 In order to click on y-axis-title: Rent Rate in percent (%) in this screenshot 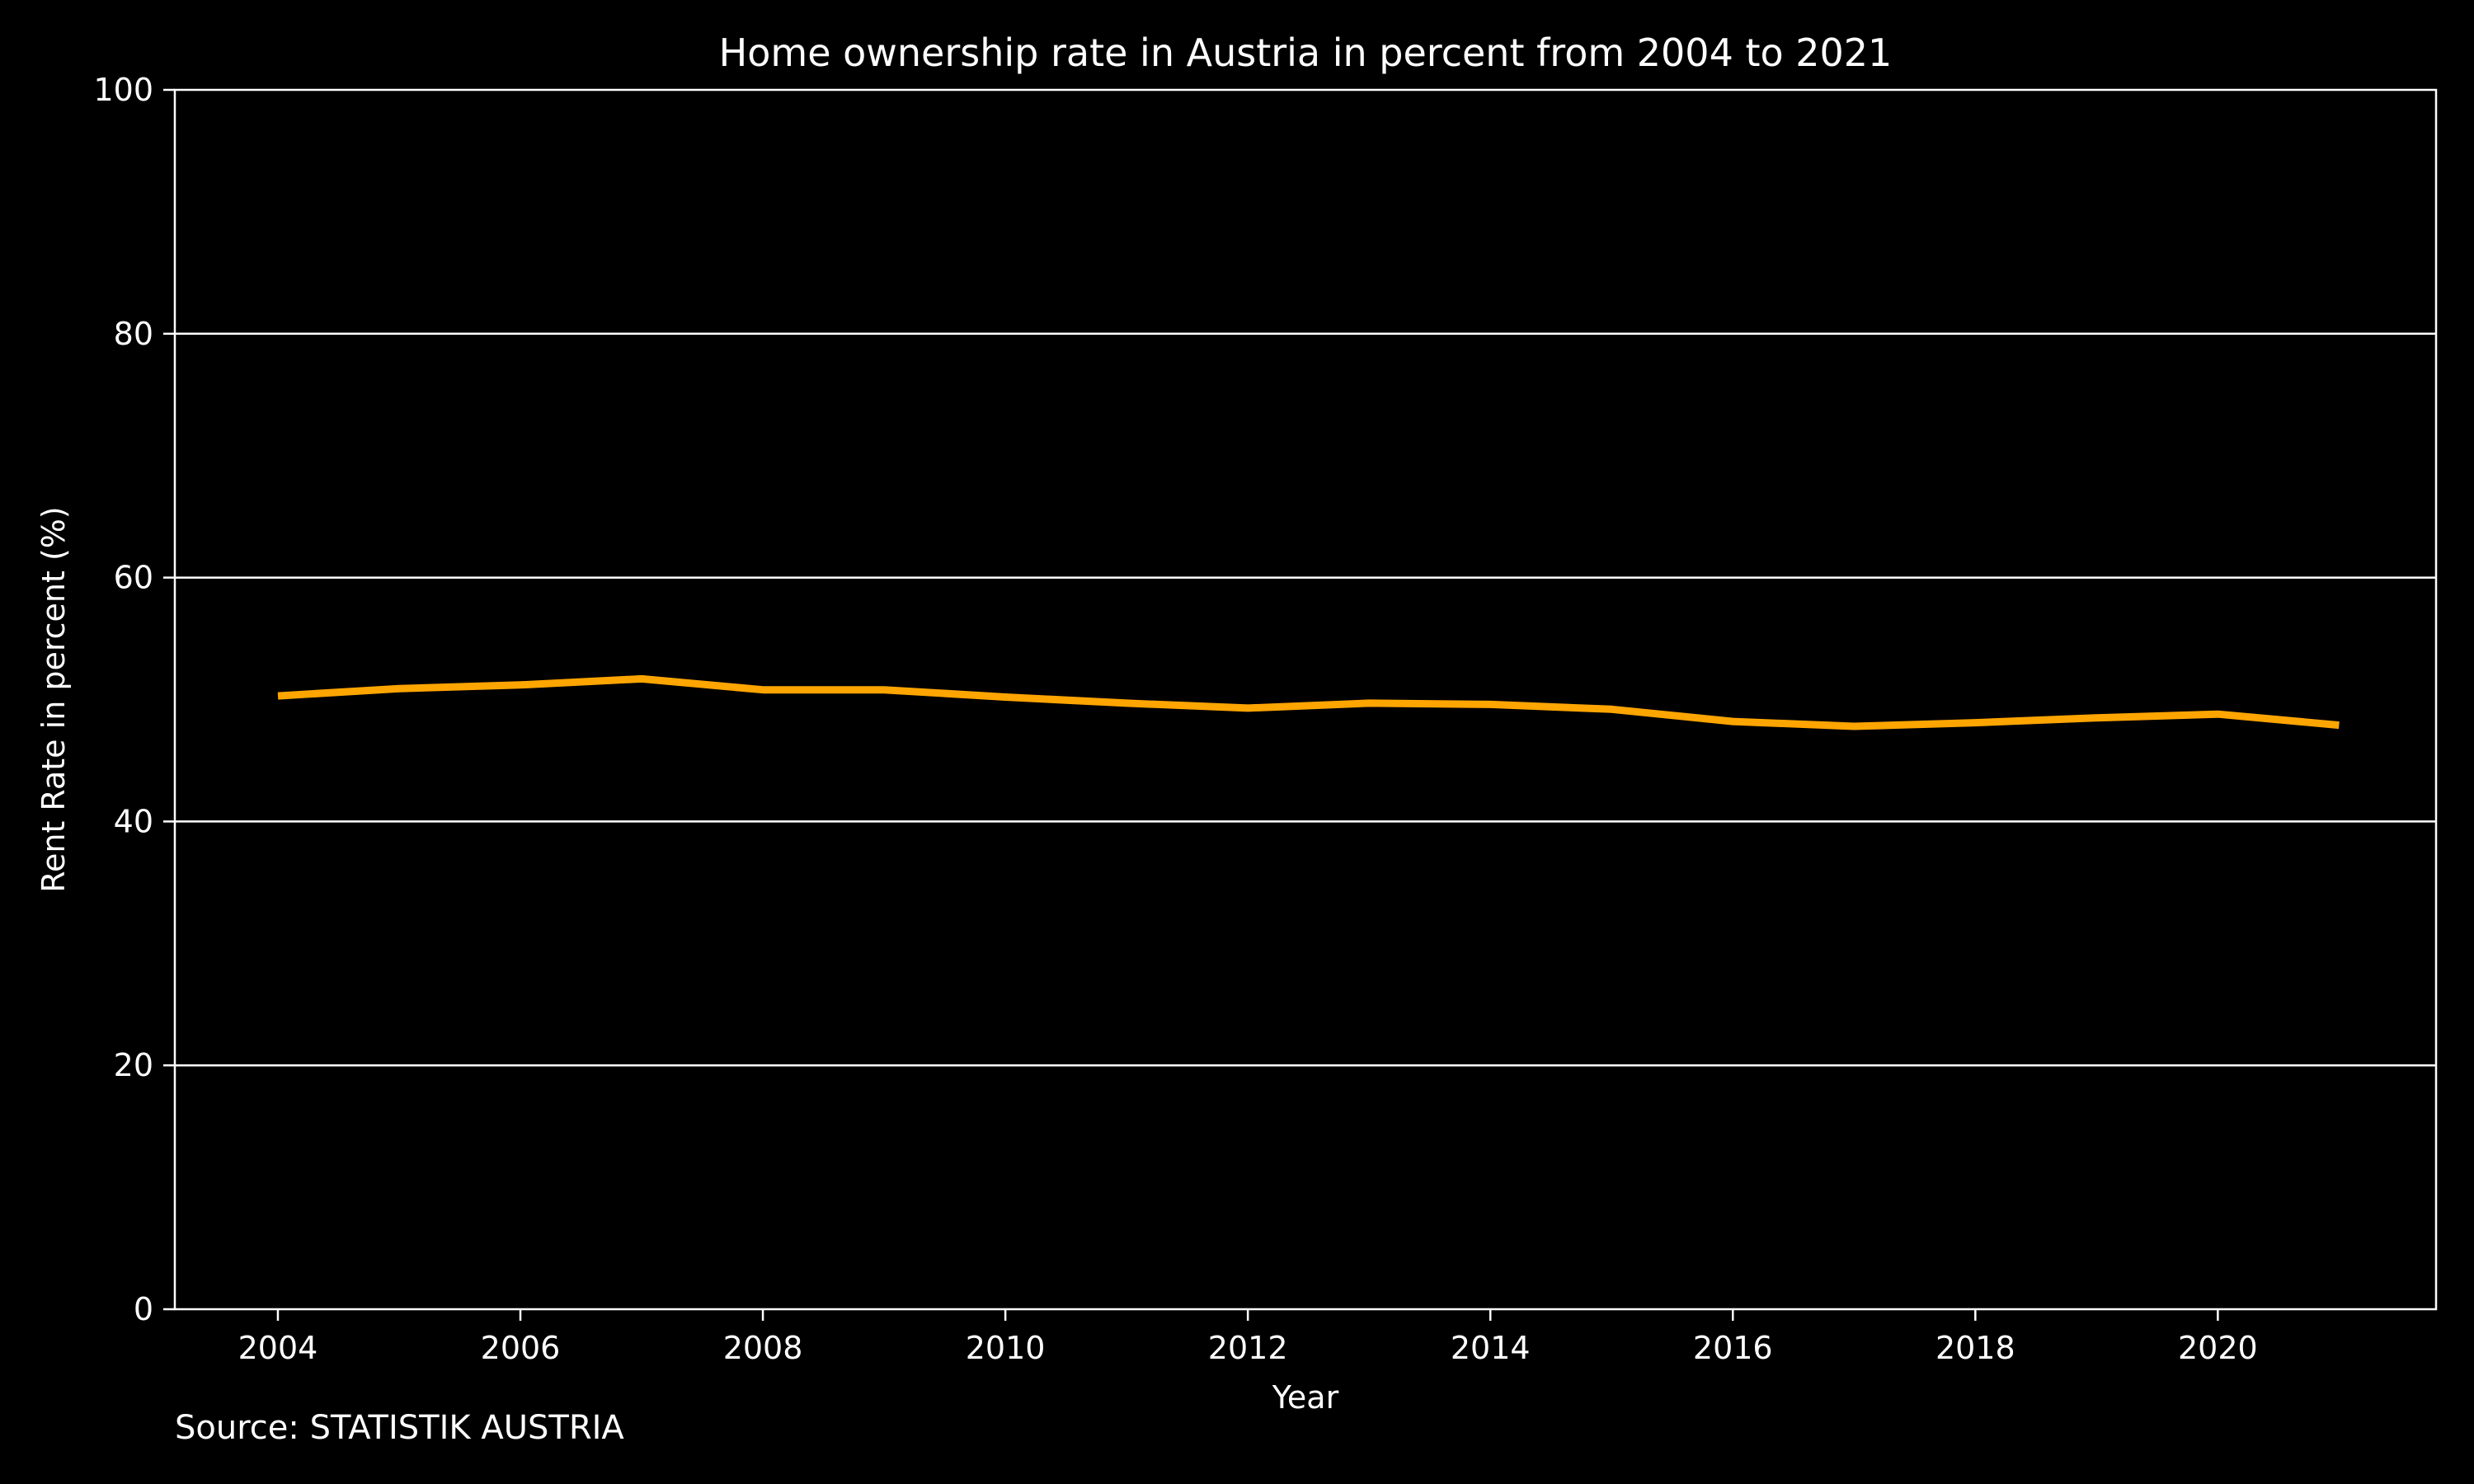, I will do `click(53, 699)`.